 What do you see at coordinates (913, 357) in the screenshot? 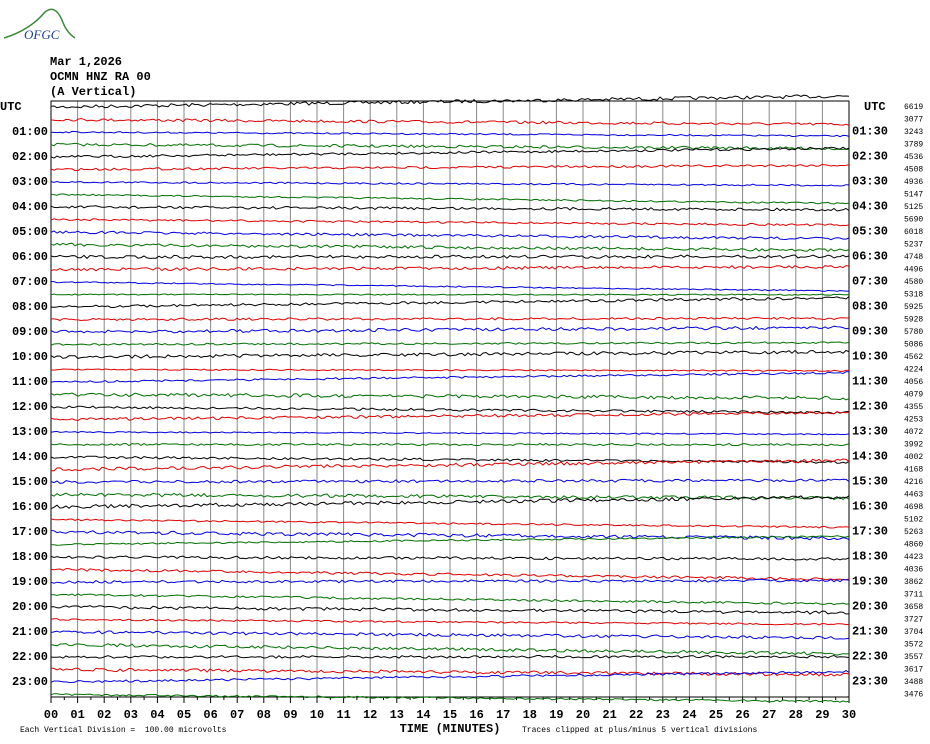
I see `row-value: 4562` at bounding box center [913, 357].